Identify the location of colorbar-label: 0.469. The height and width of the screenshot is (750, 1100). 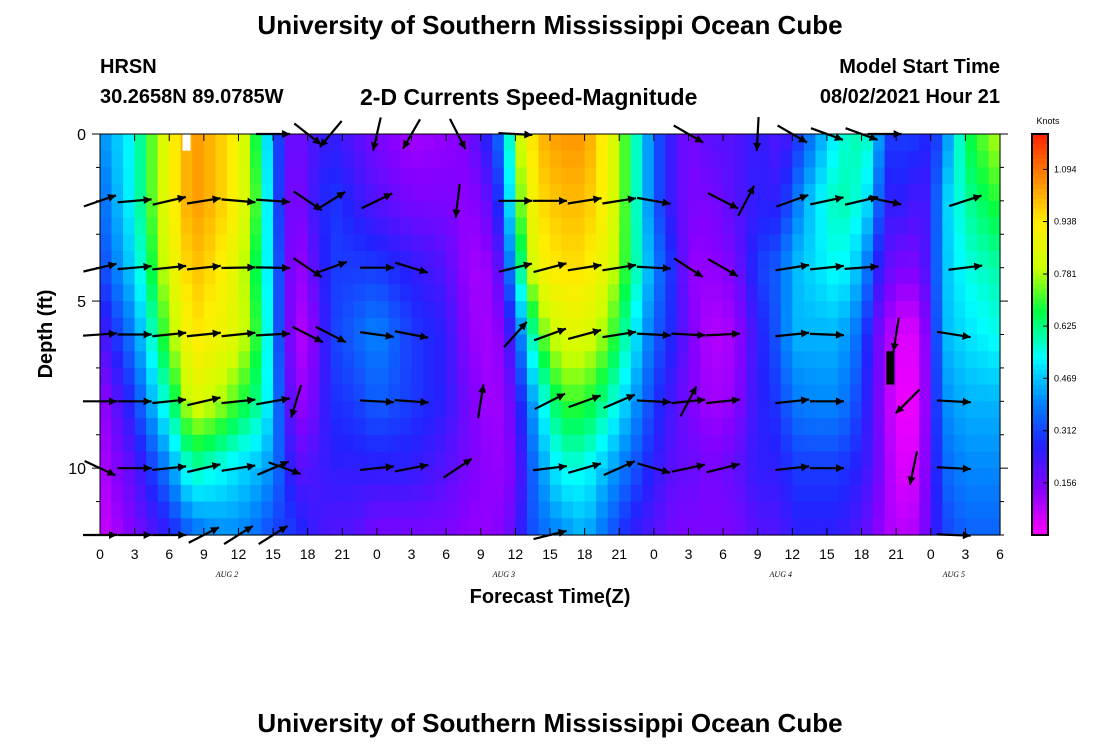
(1065, 378).